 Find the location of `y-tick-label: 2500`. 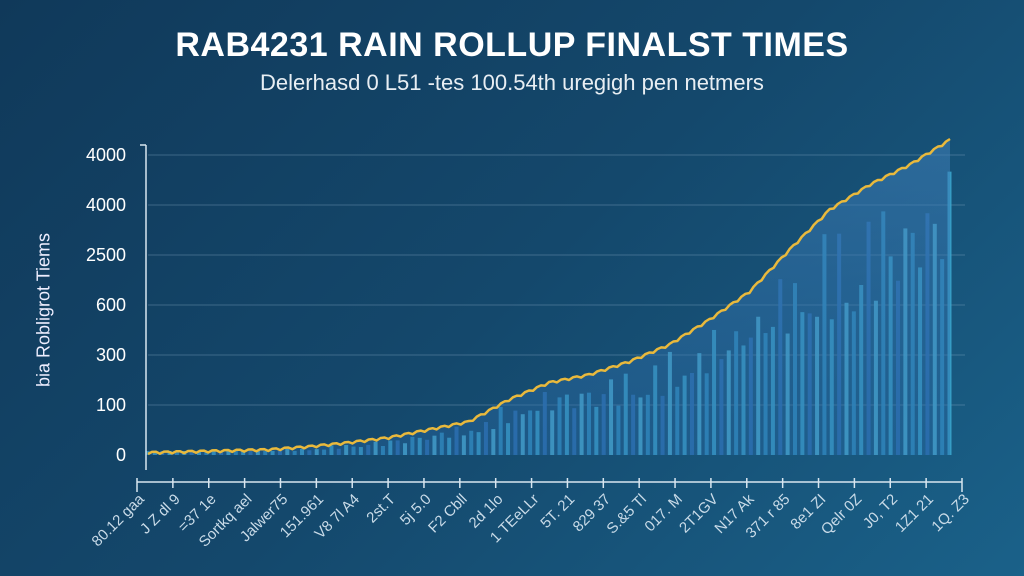

y-tick-label: 2500 is located at coordinates (106, 255).